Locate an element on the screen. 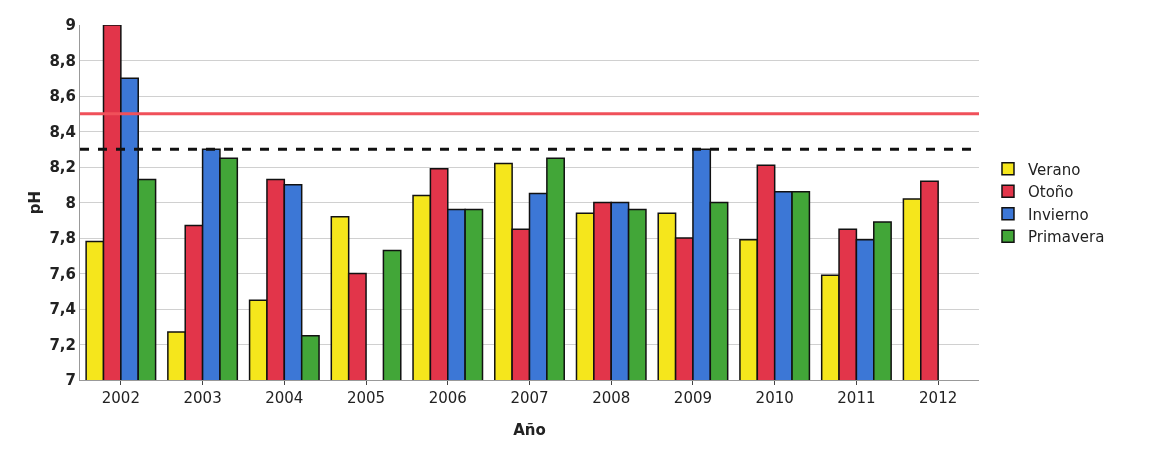 The image size is (1154, 455). x-tick-label: 2007 is located at coordinates (529, 398).